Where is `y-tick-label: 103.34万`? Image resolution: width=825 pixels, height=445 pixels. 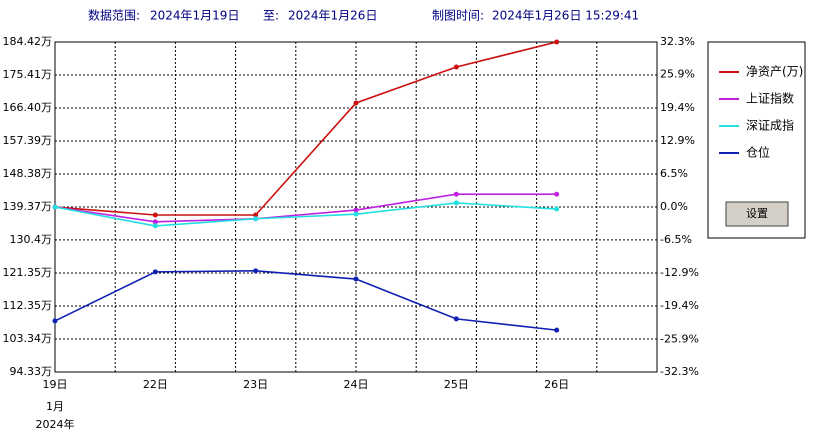
y-tick-label: 103.34万 is located at coordinates (28, 338).